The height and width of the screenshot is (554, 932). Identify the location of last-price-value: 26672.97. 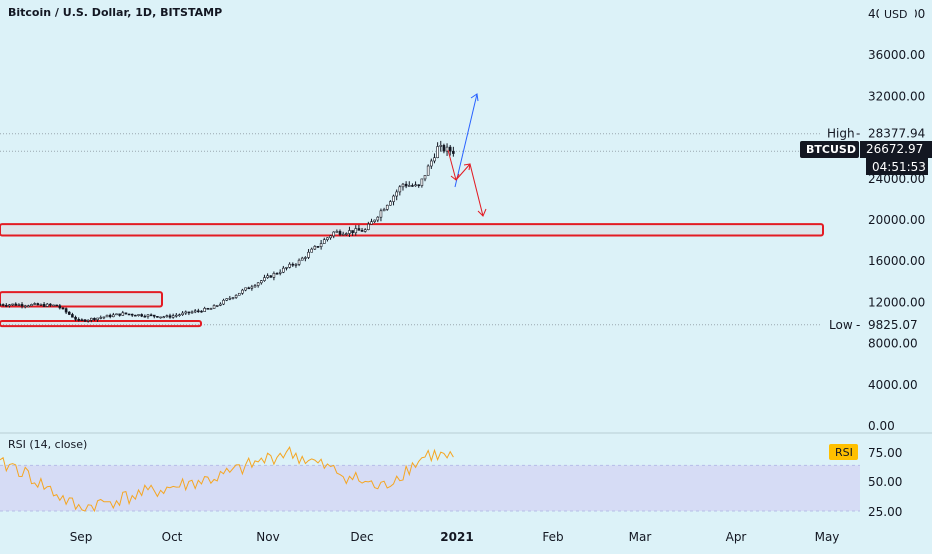
(894, 149).